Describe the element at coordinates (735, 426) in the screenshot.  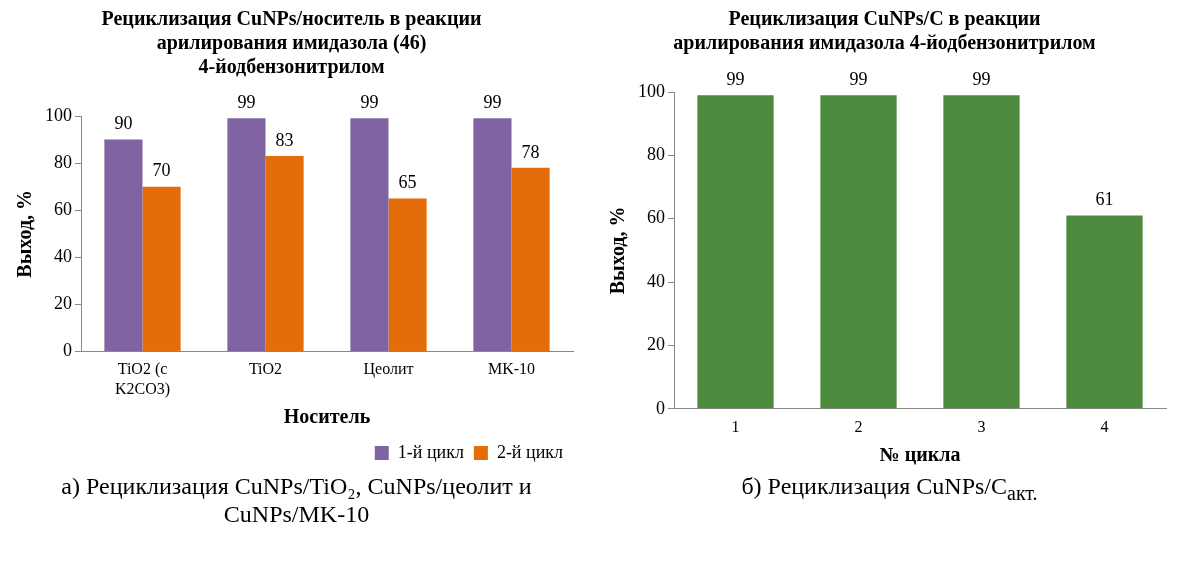
I see `x-tick-label: 1` at that location.